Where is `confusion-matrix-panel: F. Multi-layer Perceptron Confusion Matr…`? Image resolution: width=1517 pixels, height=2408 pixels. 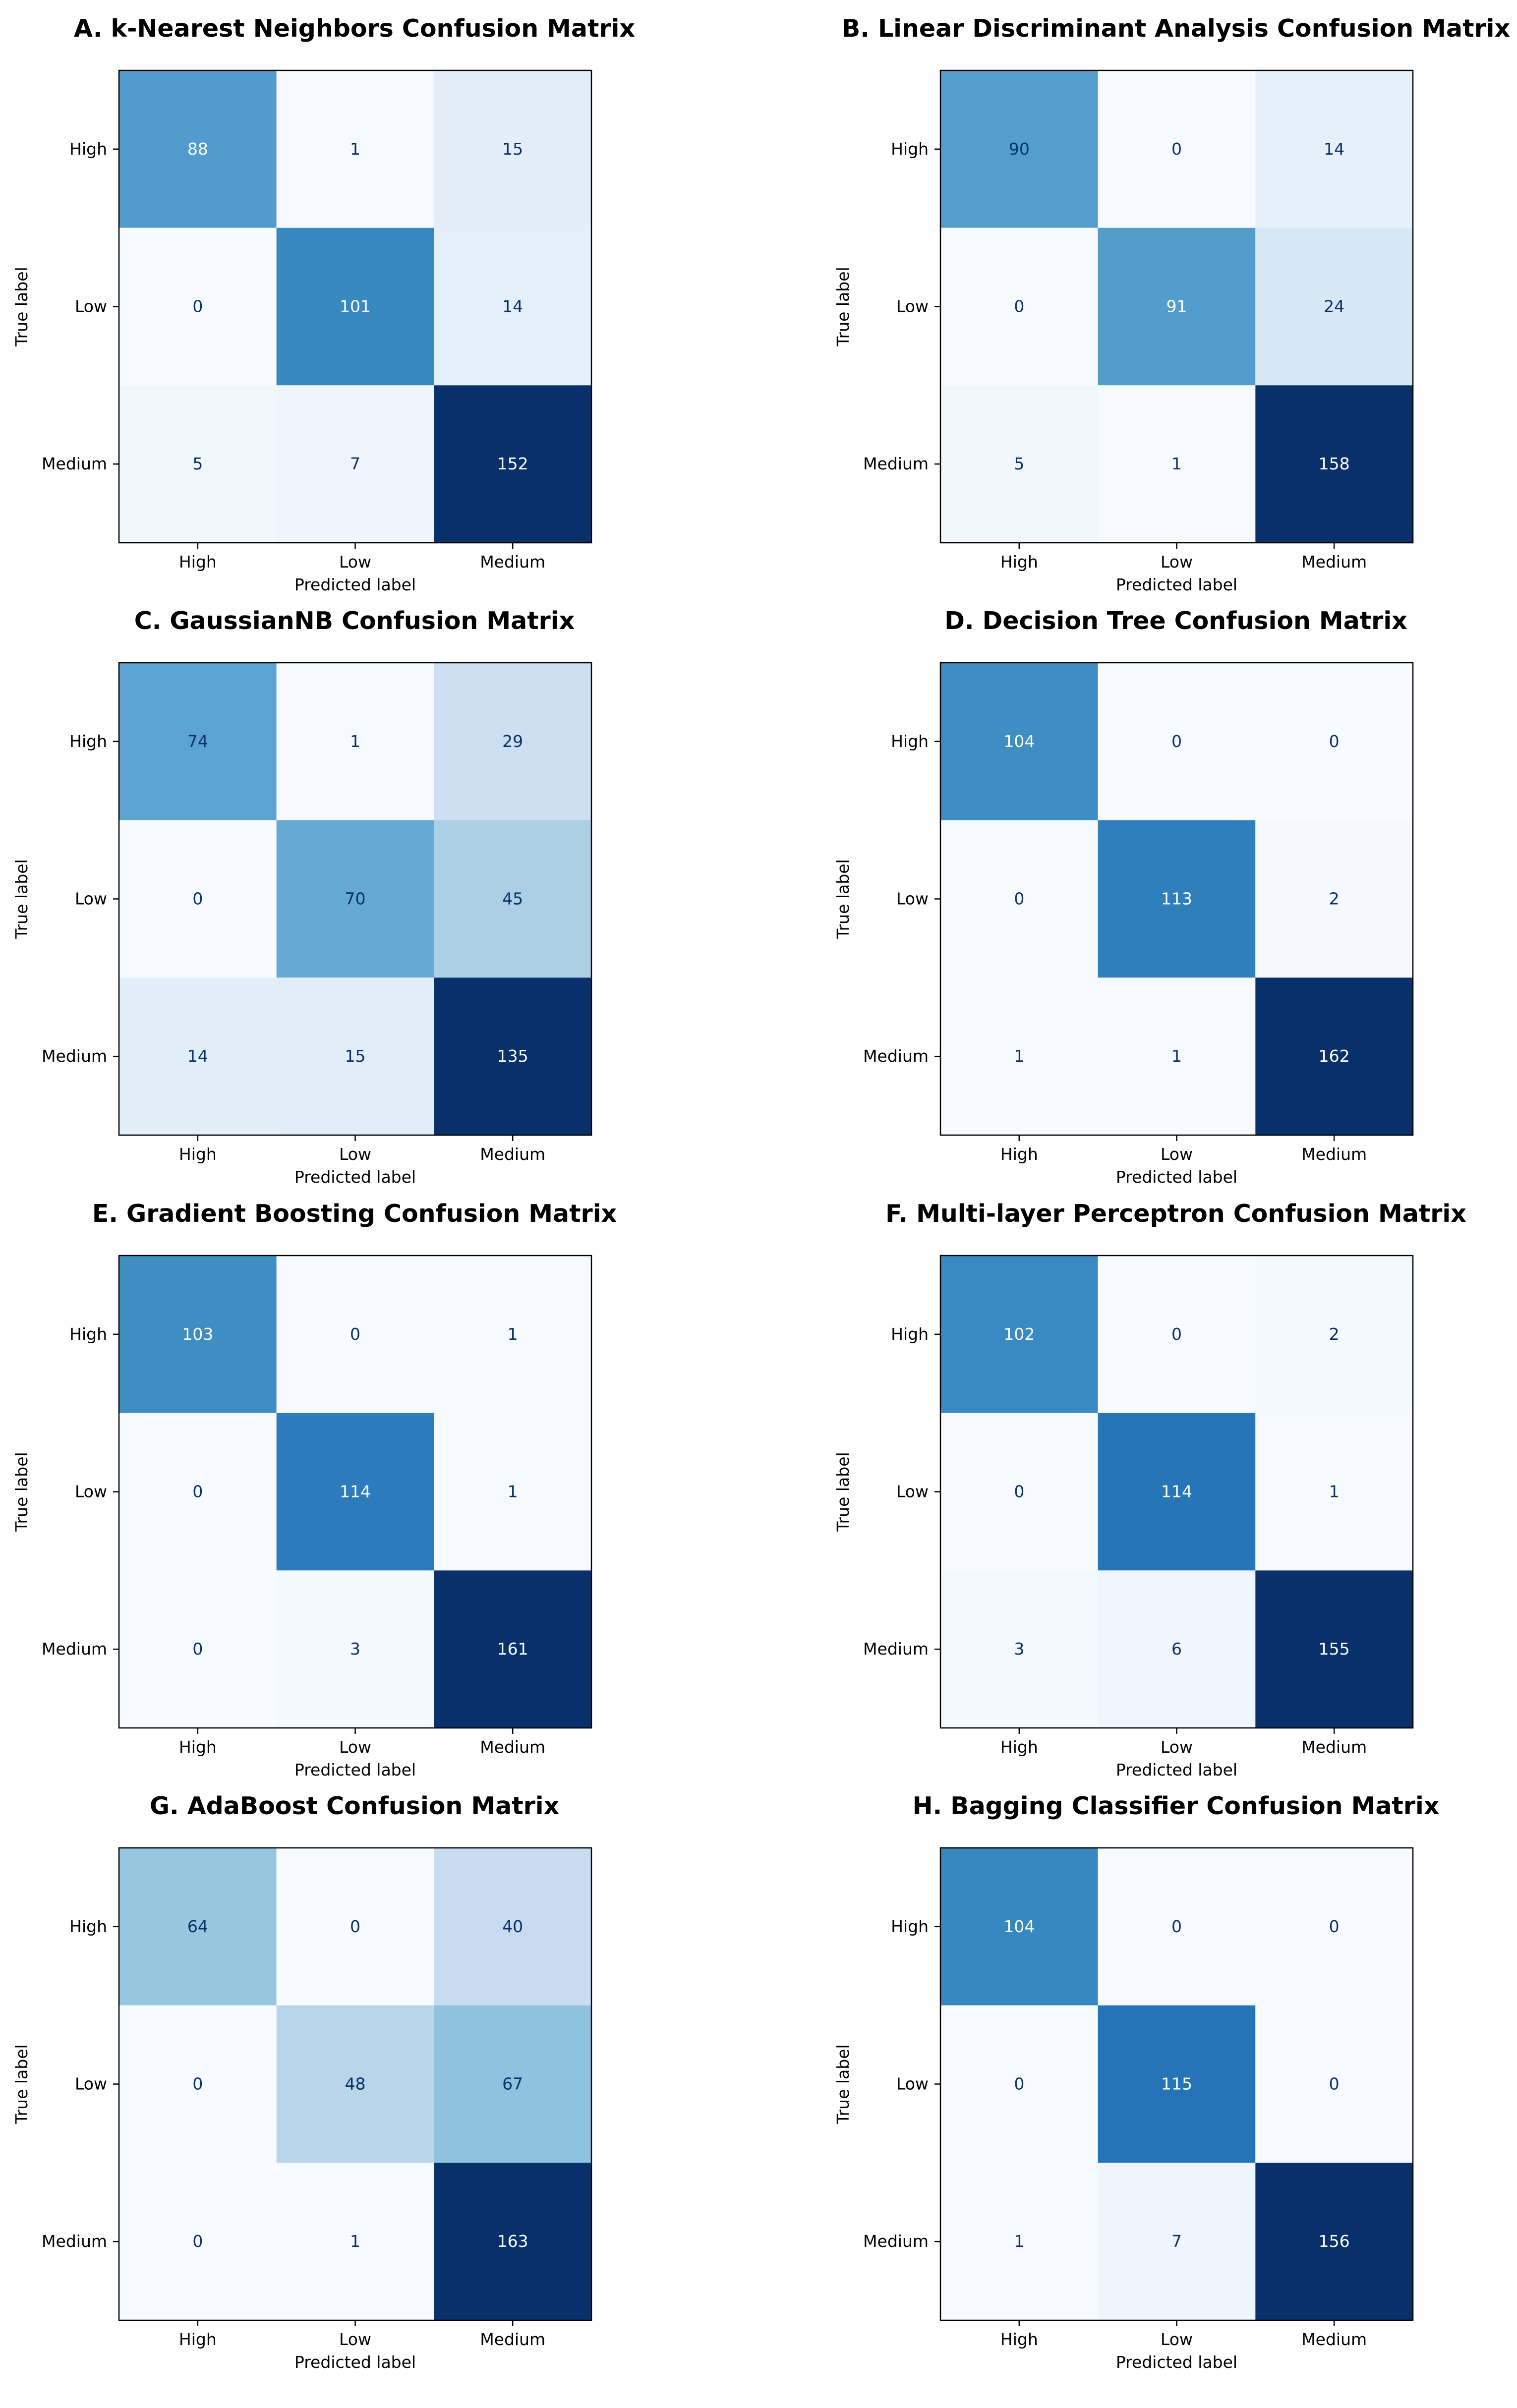 confusion-matrix-panel: F. Multi-layer Perceptron Confusion Matr… is located at coordinates (1149, 1489).